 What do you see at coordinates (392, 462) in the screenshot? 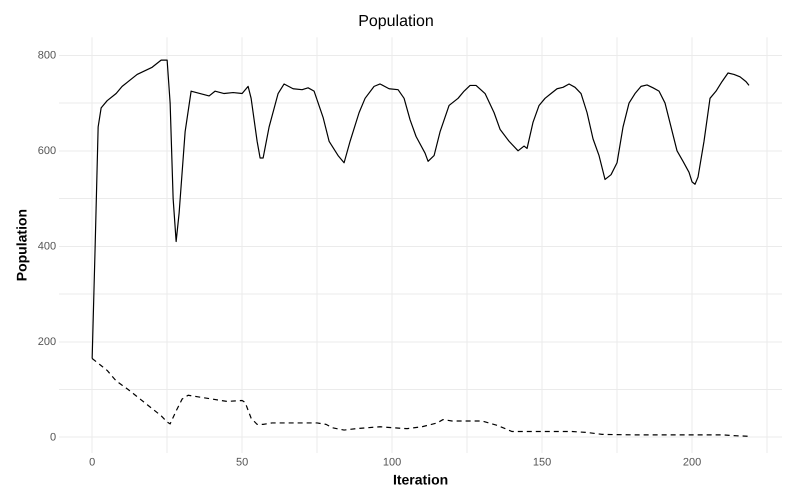
I see `x-tick-label: 100` at bounding box center [392, 462].